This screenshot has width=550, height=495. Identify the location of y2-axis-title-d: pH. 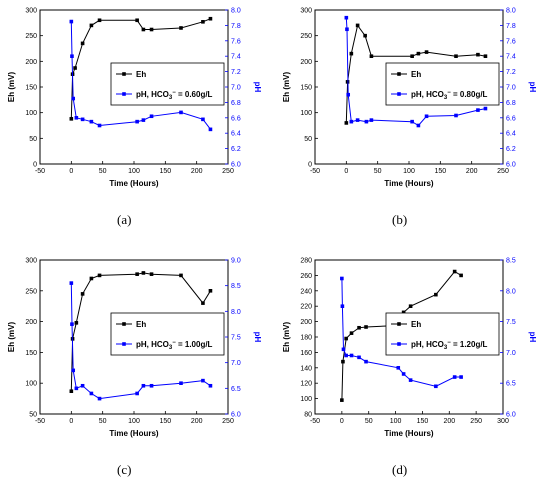
(532, 337).